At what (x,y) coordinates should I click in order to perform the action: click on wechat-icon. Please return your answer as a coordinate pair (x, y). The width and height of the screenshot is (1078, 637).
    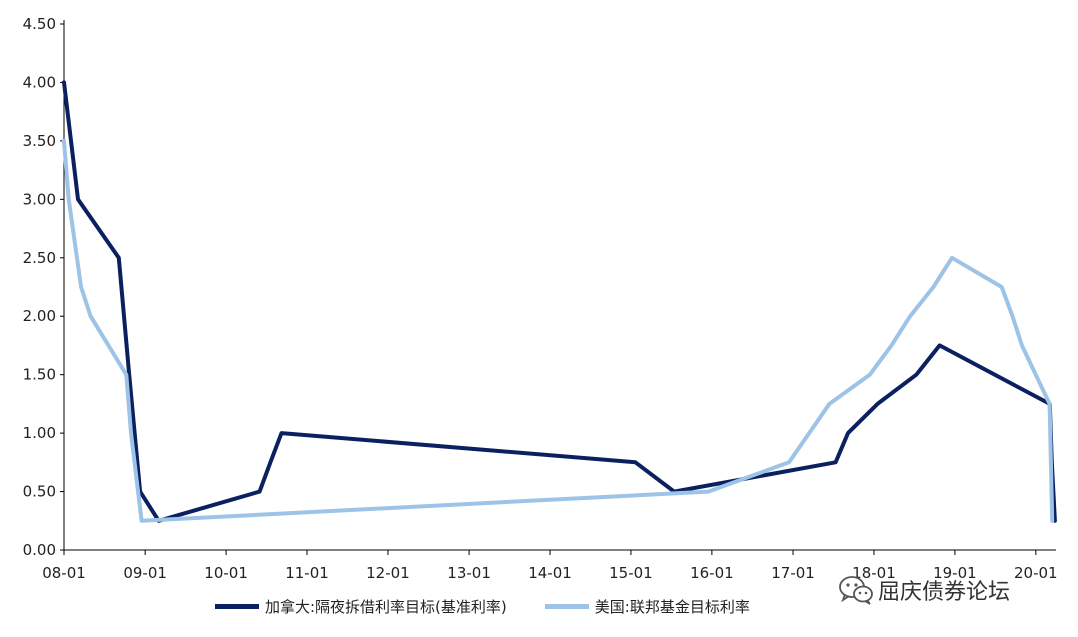
    Looking at the image, I should click on (856, 590).